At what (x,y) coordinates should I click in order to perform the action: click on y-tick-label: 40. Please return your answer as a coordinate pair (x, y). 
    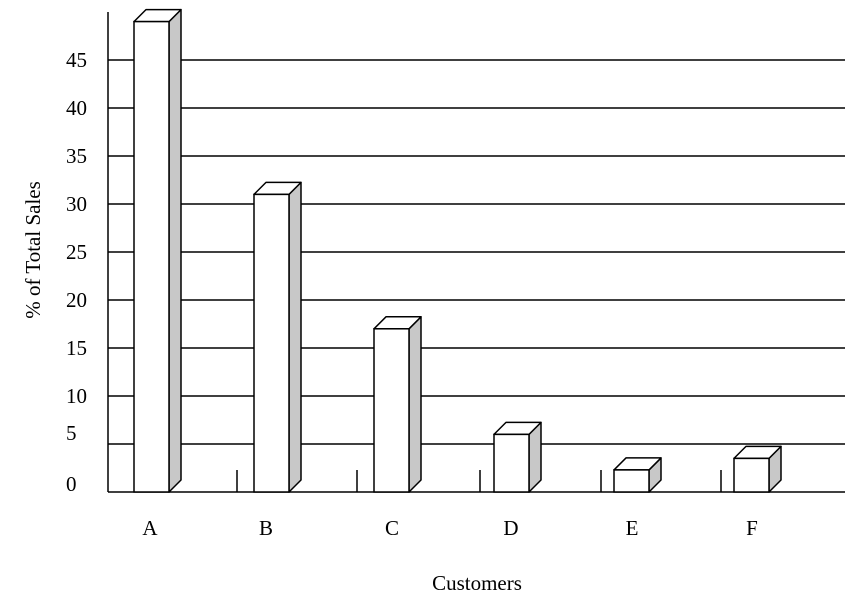
    Looking at the image, I should click on (76, 108).